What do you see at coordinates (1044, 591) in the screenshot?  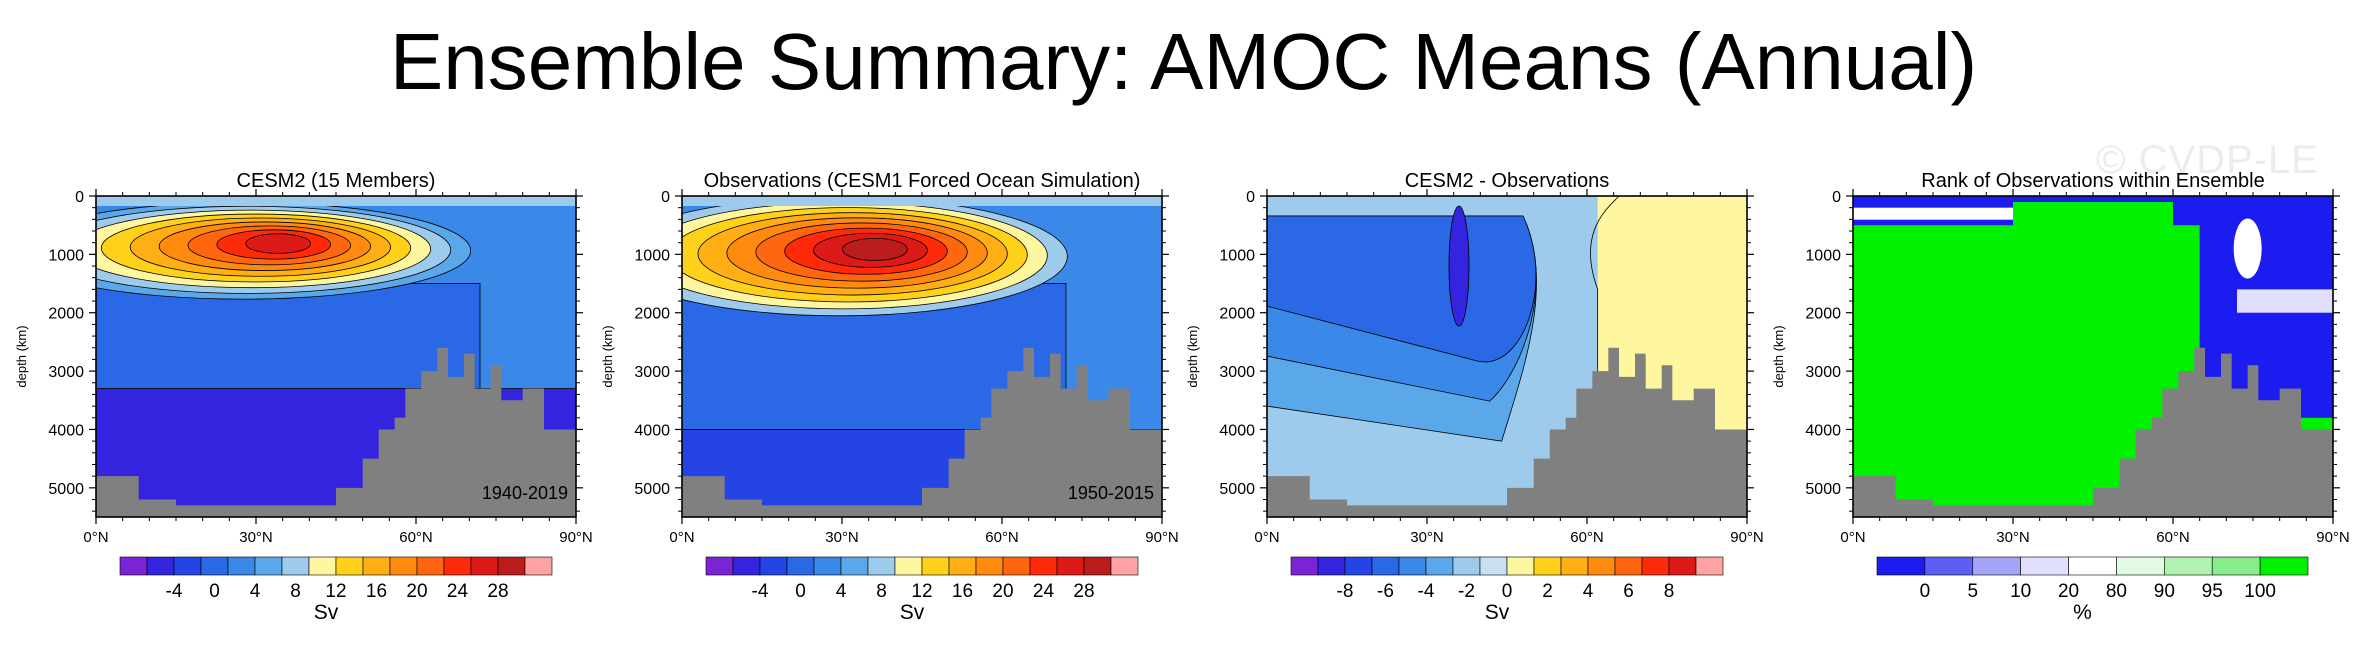 I see `colorbar-tick-label: 24` at bounding box center [1044, 591].